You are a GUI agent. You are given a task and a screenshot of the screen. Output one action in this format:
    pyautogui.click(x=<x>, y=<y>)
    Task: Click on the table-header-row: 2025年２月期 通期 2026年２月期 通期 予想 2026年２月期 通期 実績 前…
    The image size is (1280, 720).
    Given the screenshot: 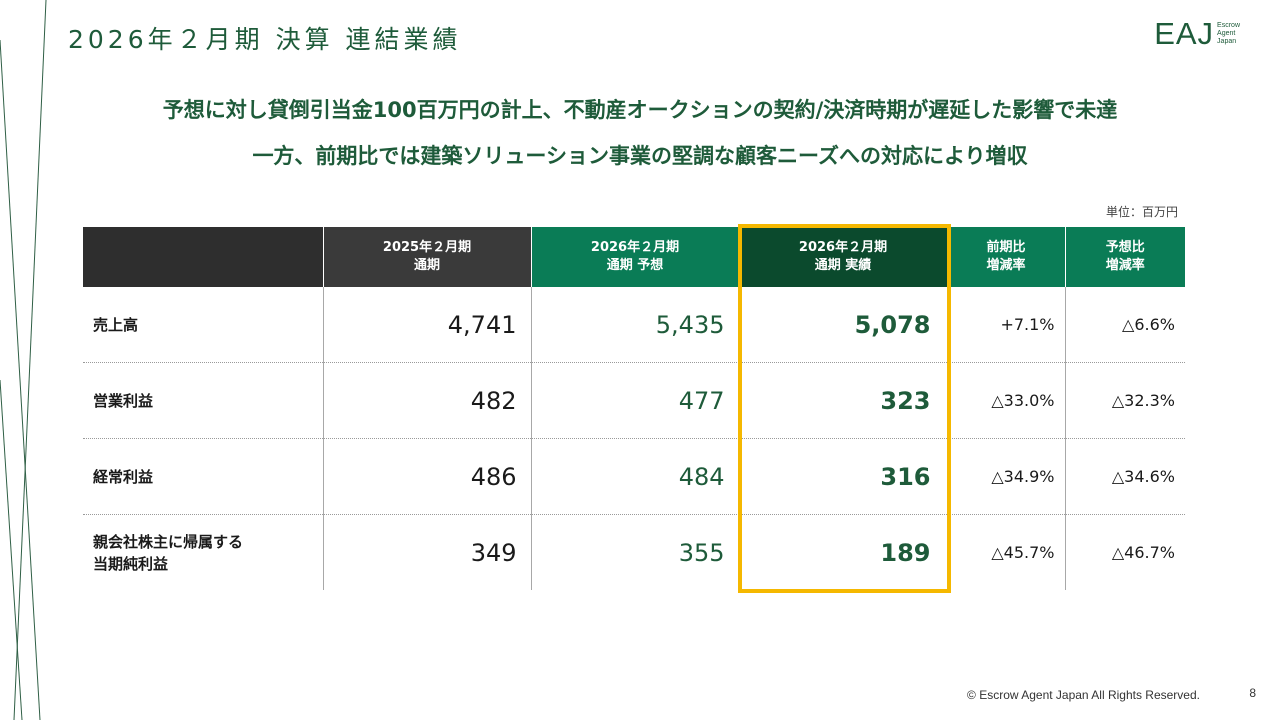 What is the action you would take?
    pyautogui.click(x=634, y=257)
    